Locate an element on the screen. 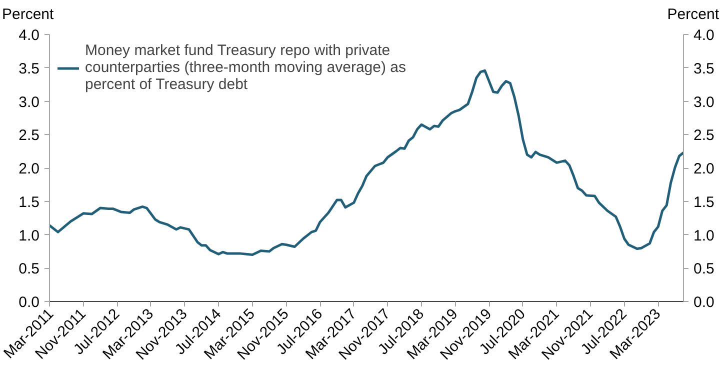 This screenshot has width=725, height=372. y2-tick-label: 2.0 is located at coordinates (704, 169).